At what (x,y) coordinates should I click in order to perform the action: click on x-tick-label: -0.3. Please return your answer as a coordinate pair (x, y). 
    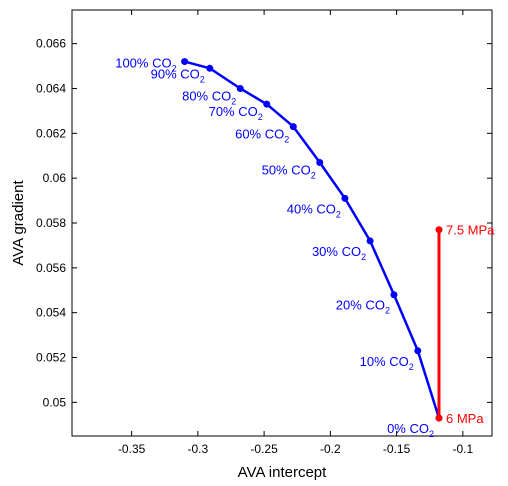
    Looking at the image, I should click on (198, 449).